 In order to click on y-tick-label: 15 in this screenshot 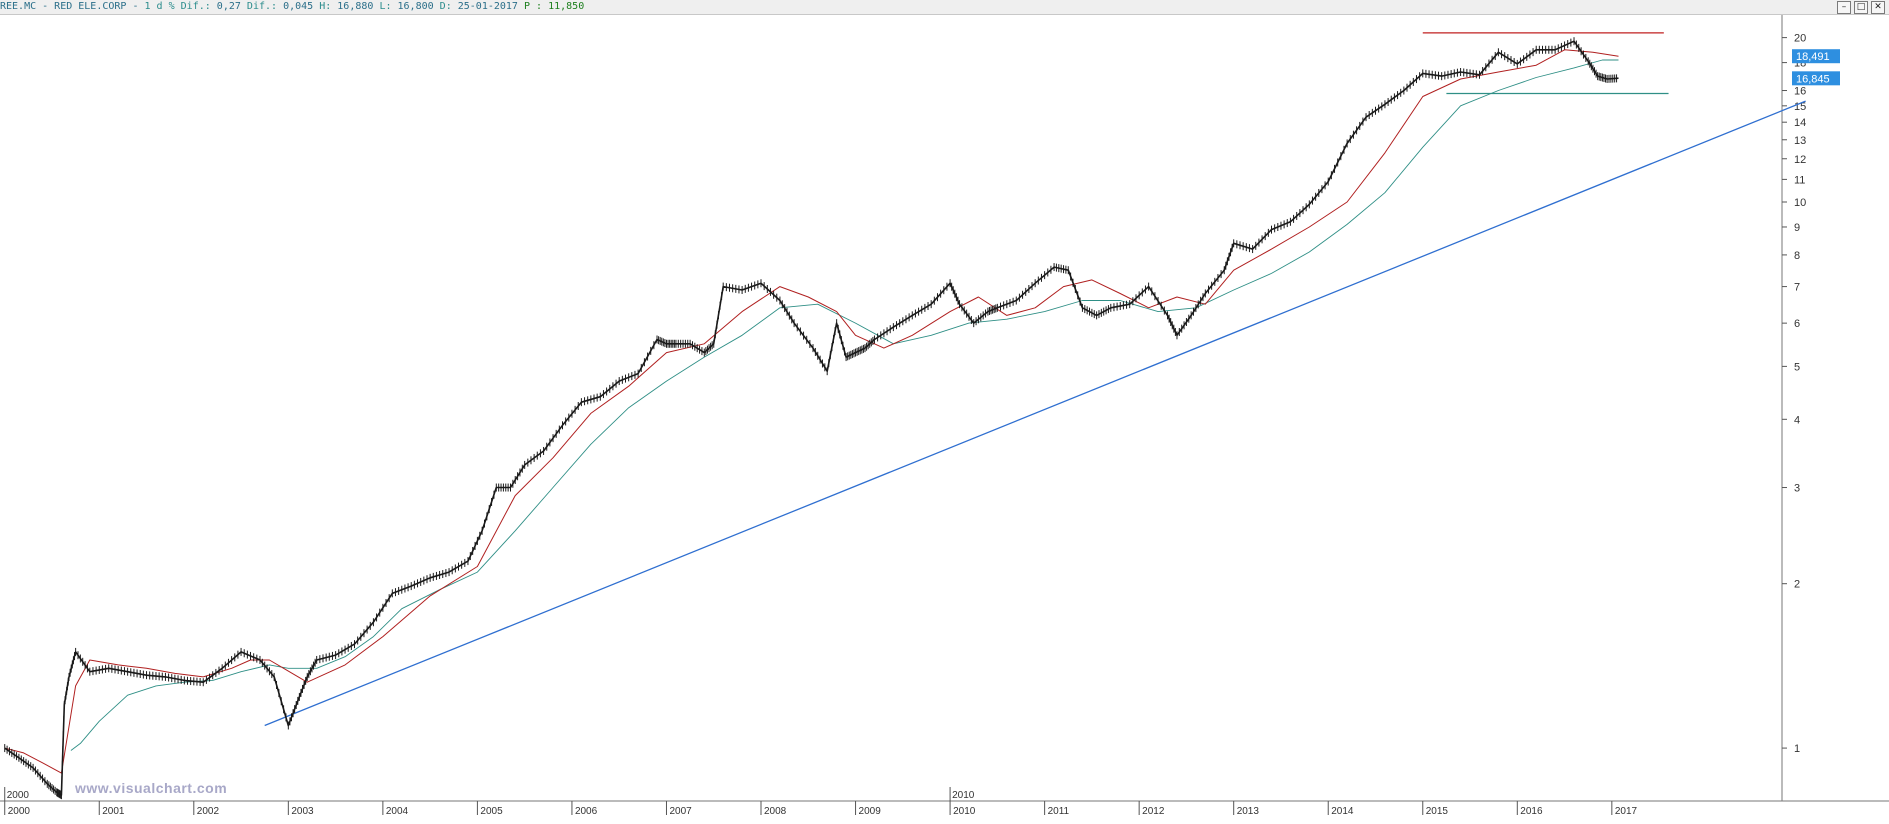, I will do `click(1800, 107)`.